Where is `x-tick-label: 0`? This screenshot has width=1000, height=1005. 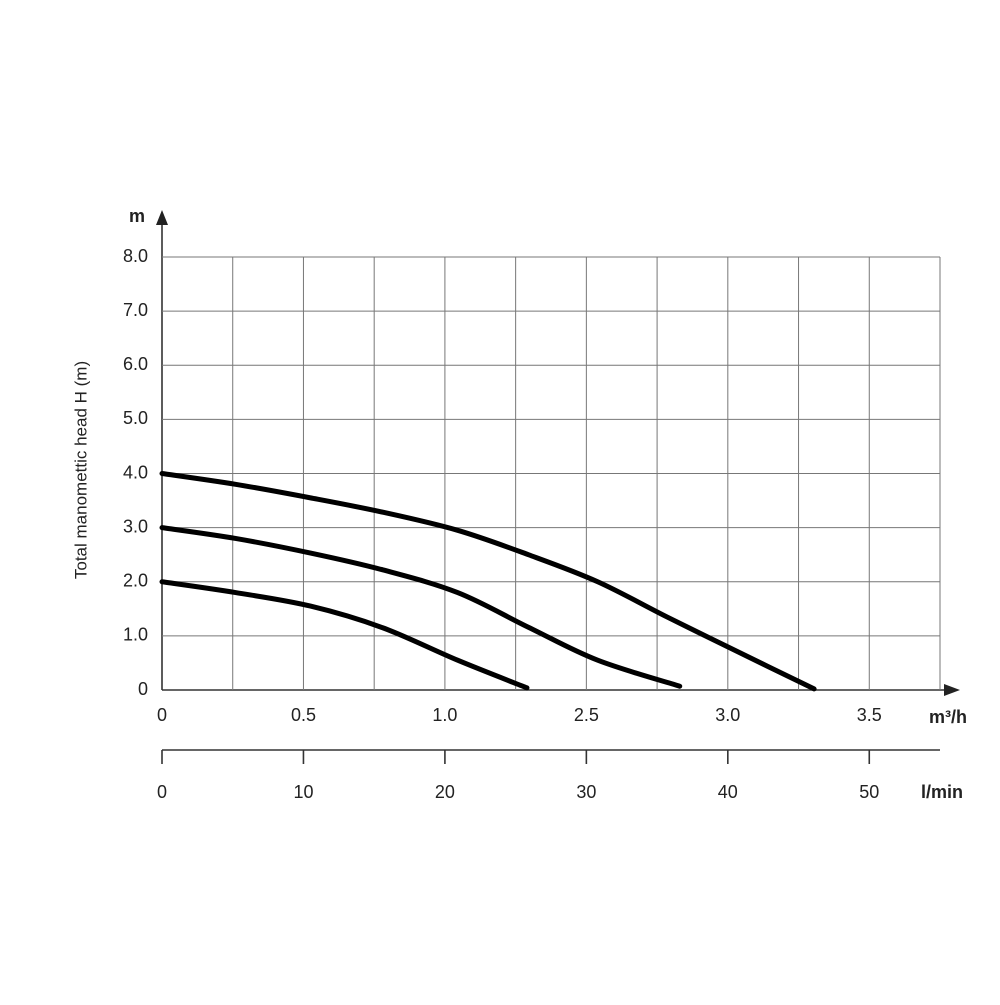 x-tick-label: 0 is located at coordinates (162, 792).